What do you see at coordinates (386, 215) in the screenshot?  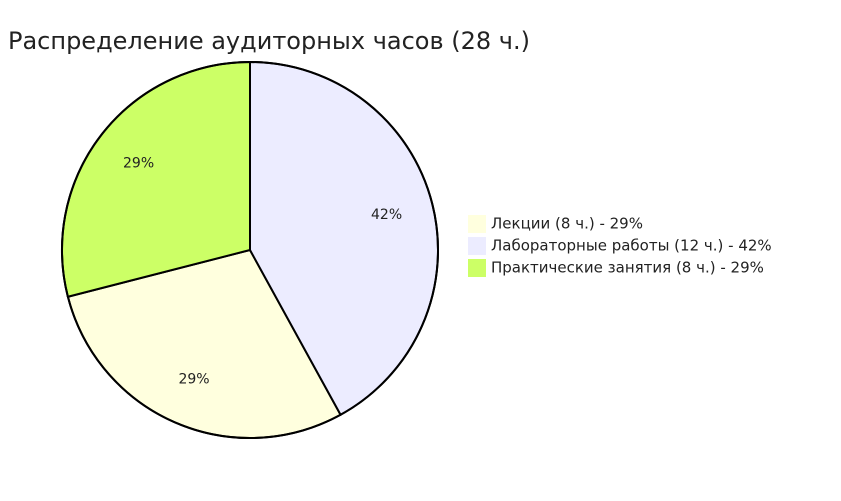 I see `slice-label: 42%` at bounding box center [386, 215].